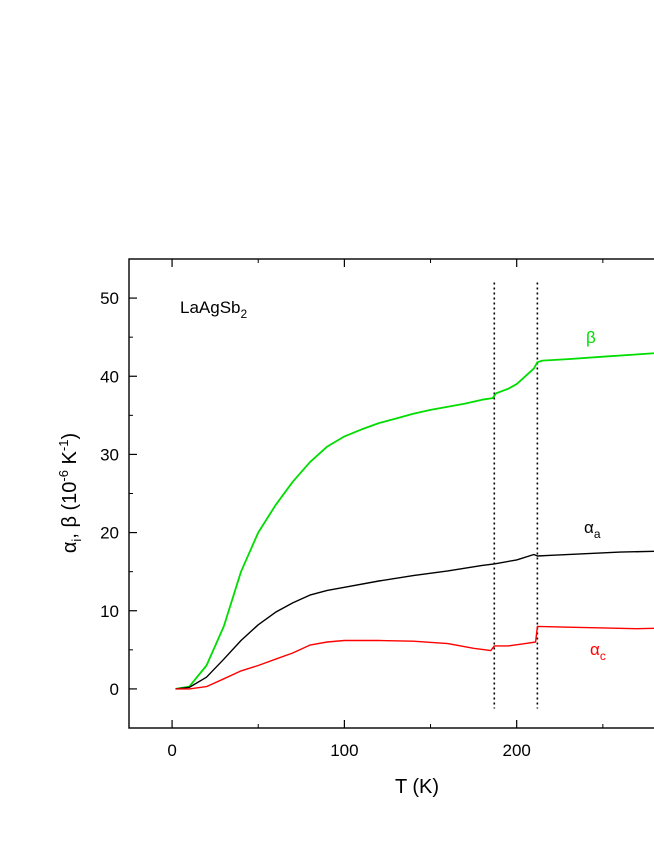  I want to click on y-axis-title-beta: , β (10, so click(70, 510).